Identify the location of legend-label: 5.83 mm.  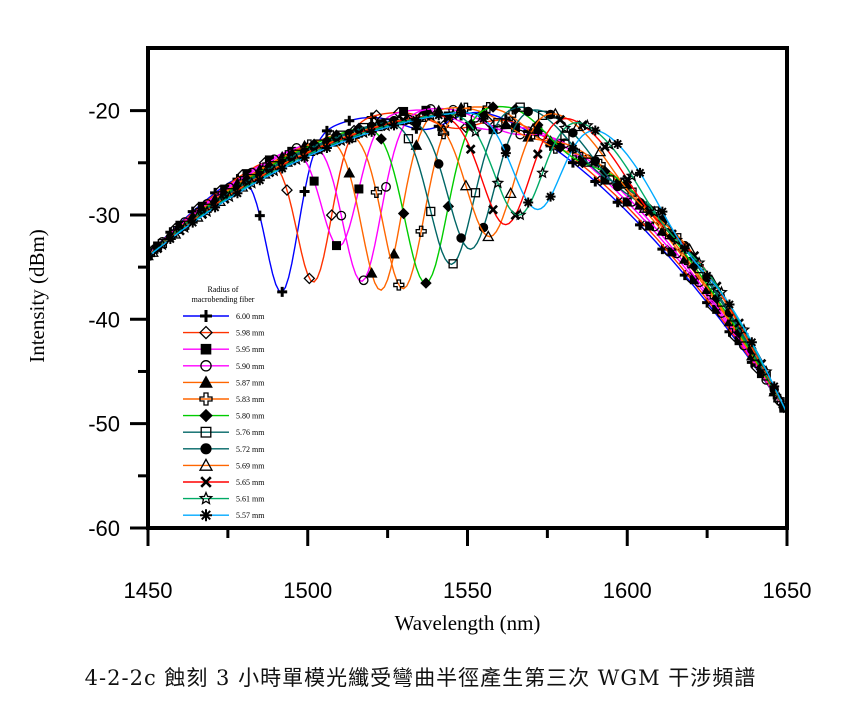
(250, 399).